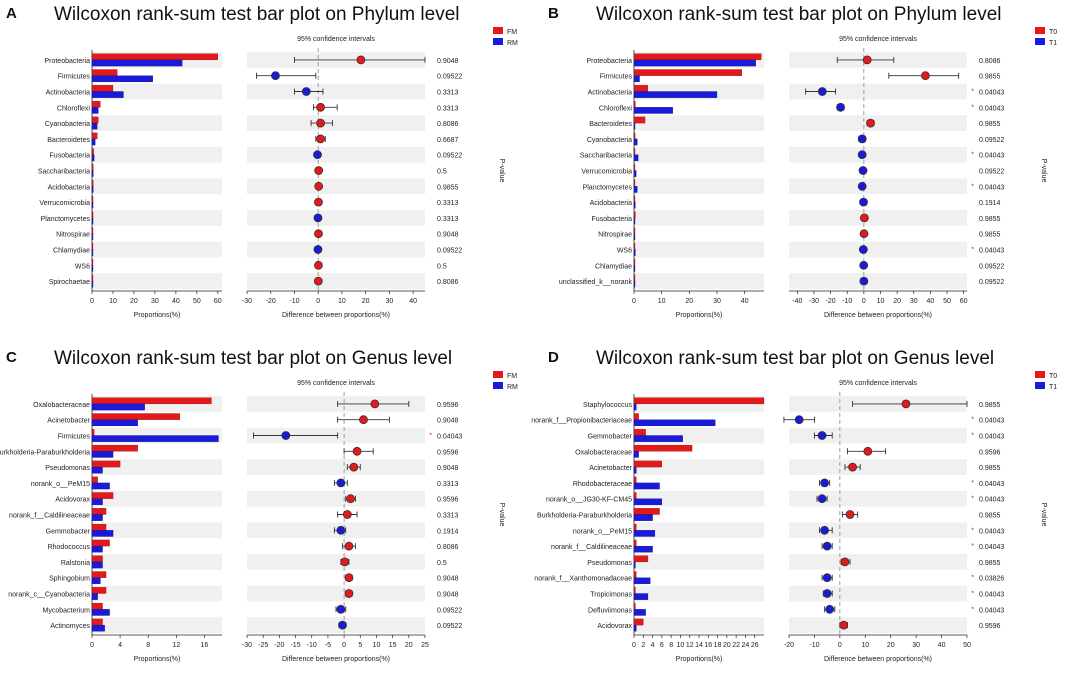 The height and width of the screenshot is (688, 1084). What do you see at coordinates (610, 468) in the screenshot?
I see `category-label: Acinetobacter` at bounding box center [610, 468].